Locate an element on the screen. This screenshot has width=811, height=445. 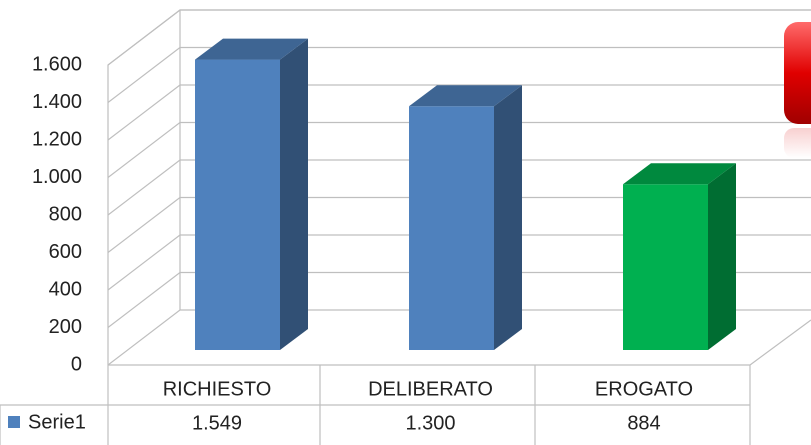
y-tick-label: 800 is located at coordinates (65, 214).